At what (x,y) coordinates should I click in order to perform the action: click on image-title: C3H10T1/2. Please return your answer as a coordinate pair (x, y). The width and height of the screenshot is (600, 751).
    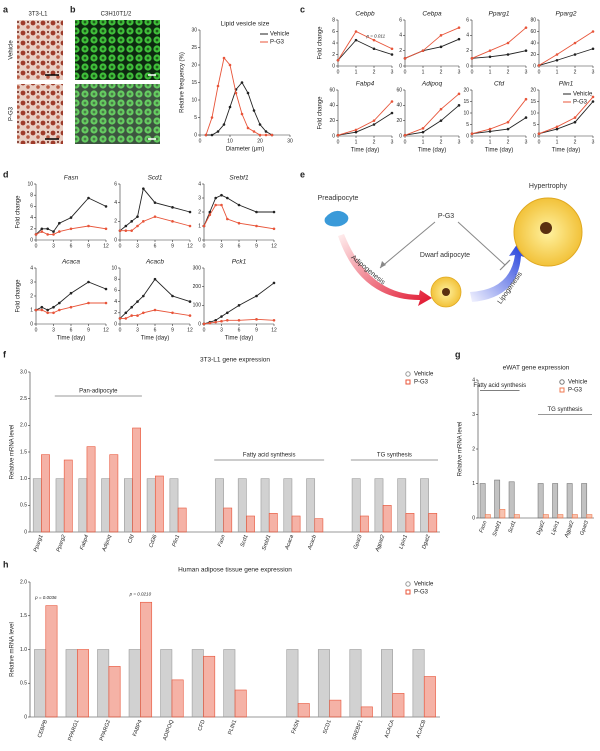
    Looking at the image, I should click on (116, 15).